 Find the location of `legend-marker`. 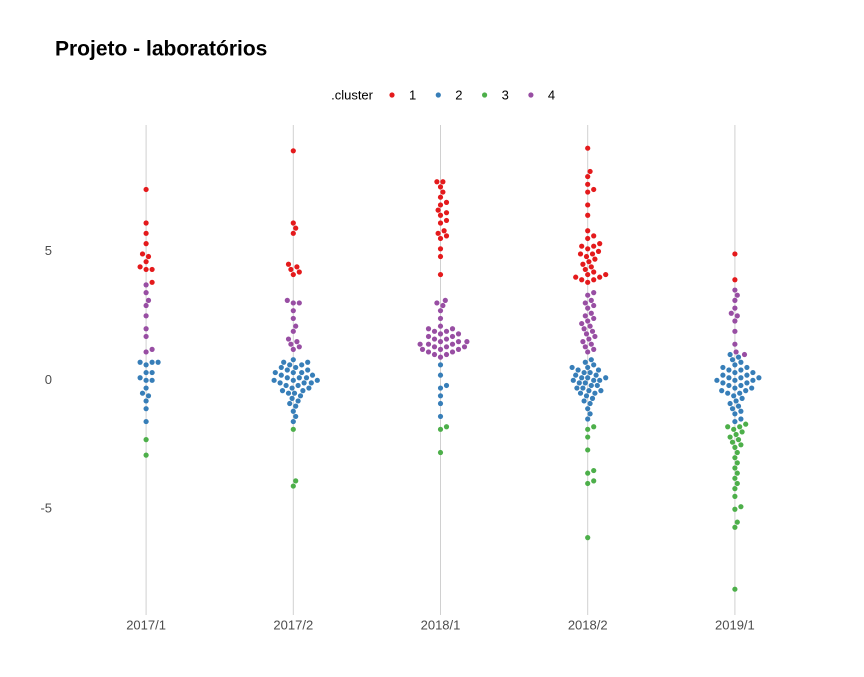

legend-marker is located at coordinates (485, 95).